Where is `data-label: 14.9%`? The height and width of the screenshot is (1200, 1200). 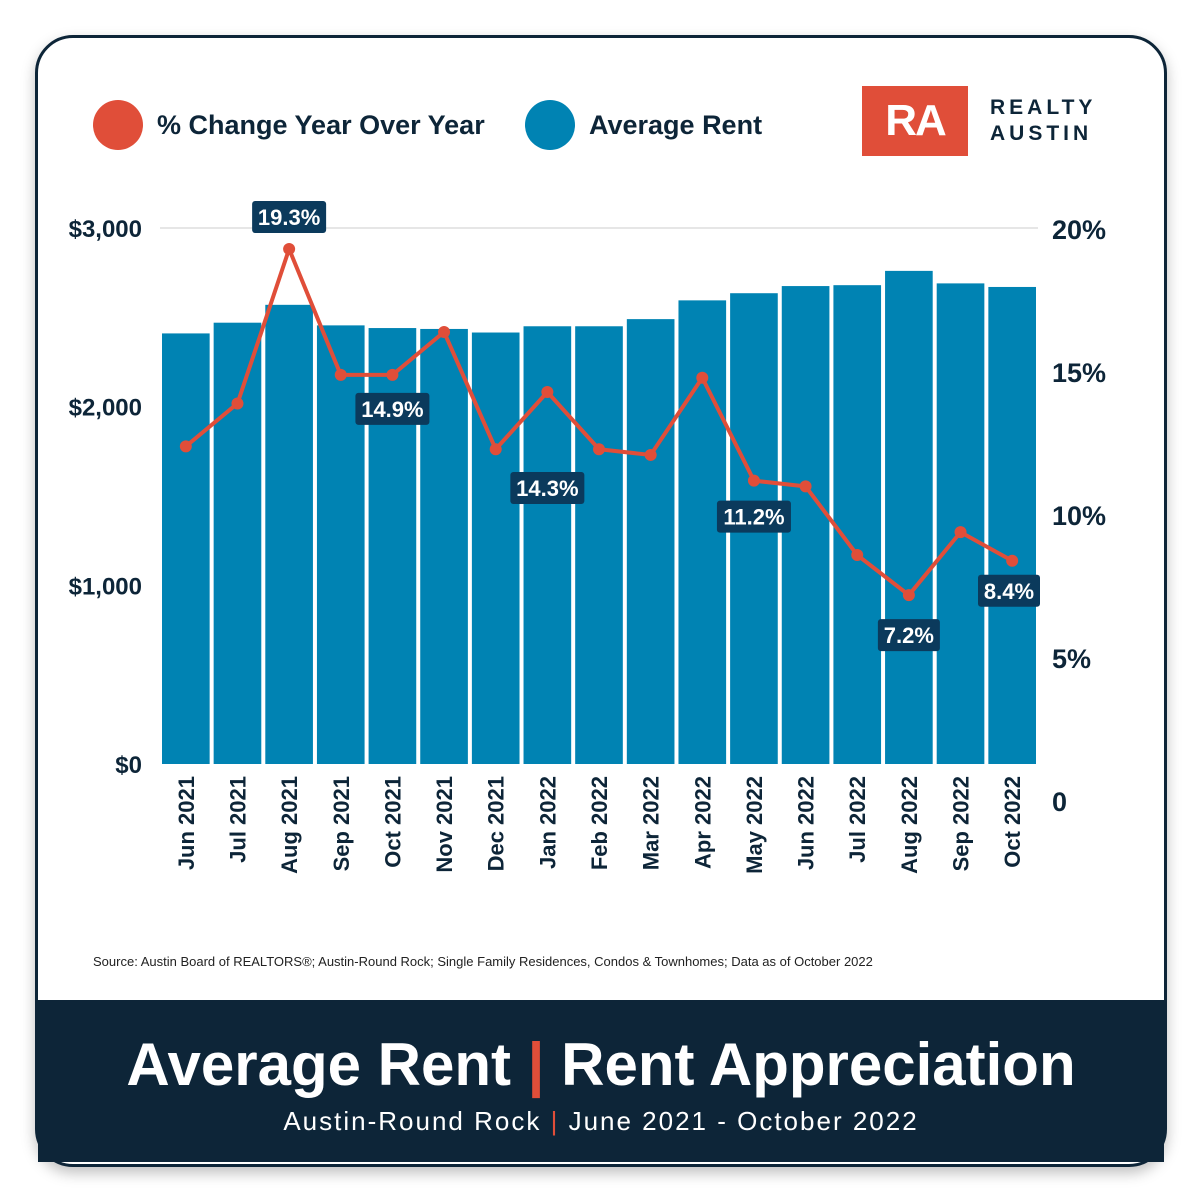
data-label: 14.9% is located at coordinates (392, 409).